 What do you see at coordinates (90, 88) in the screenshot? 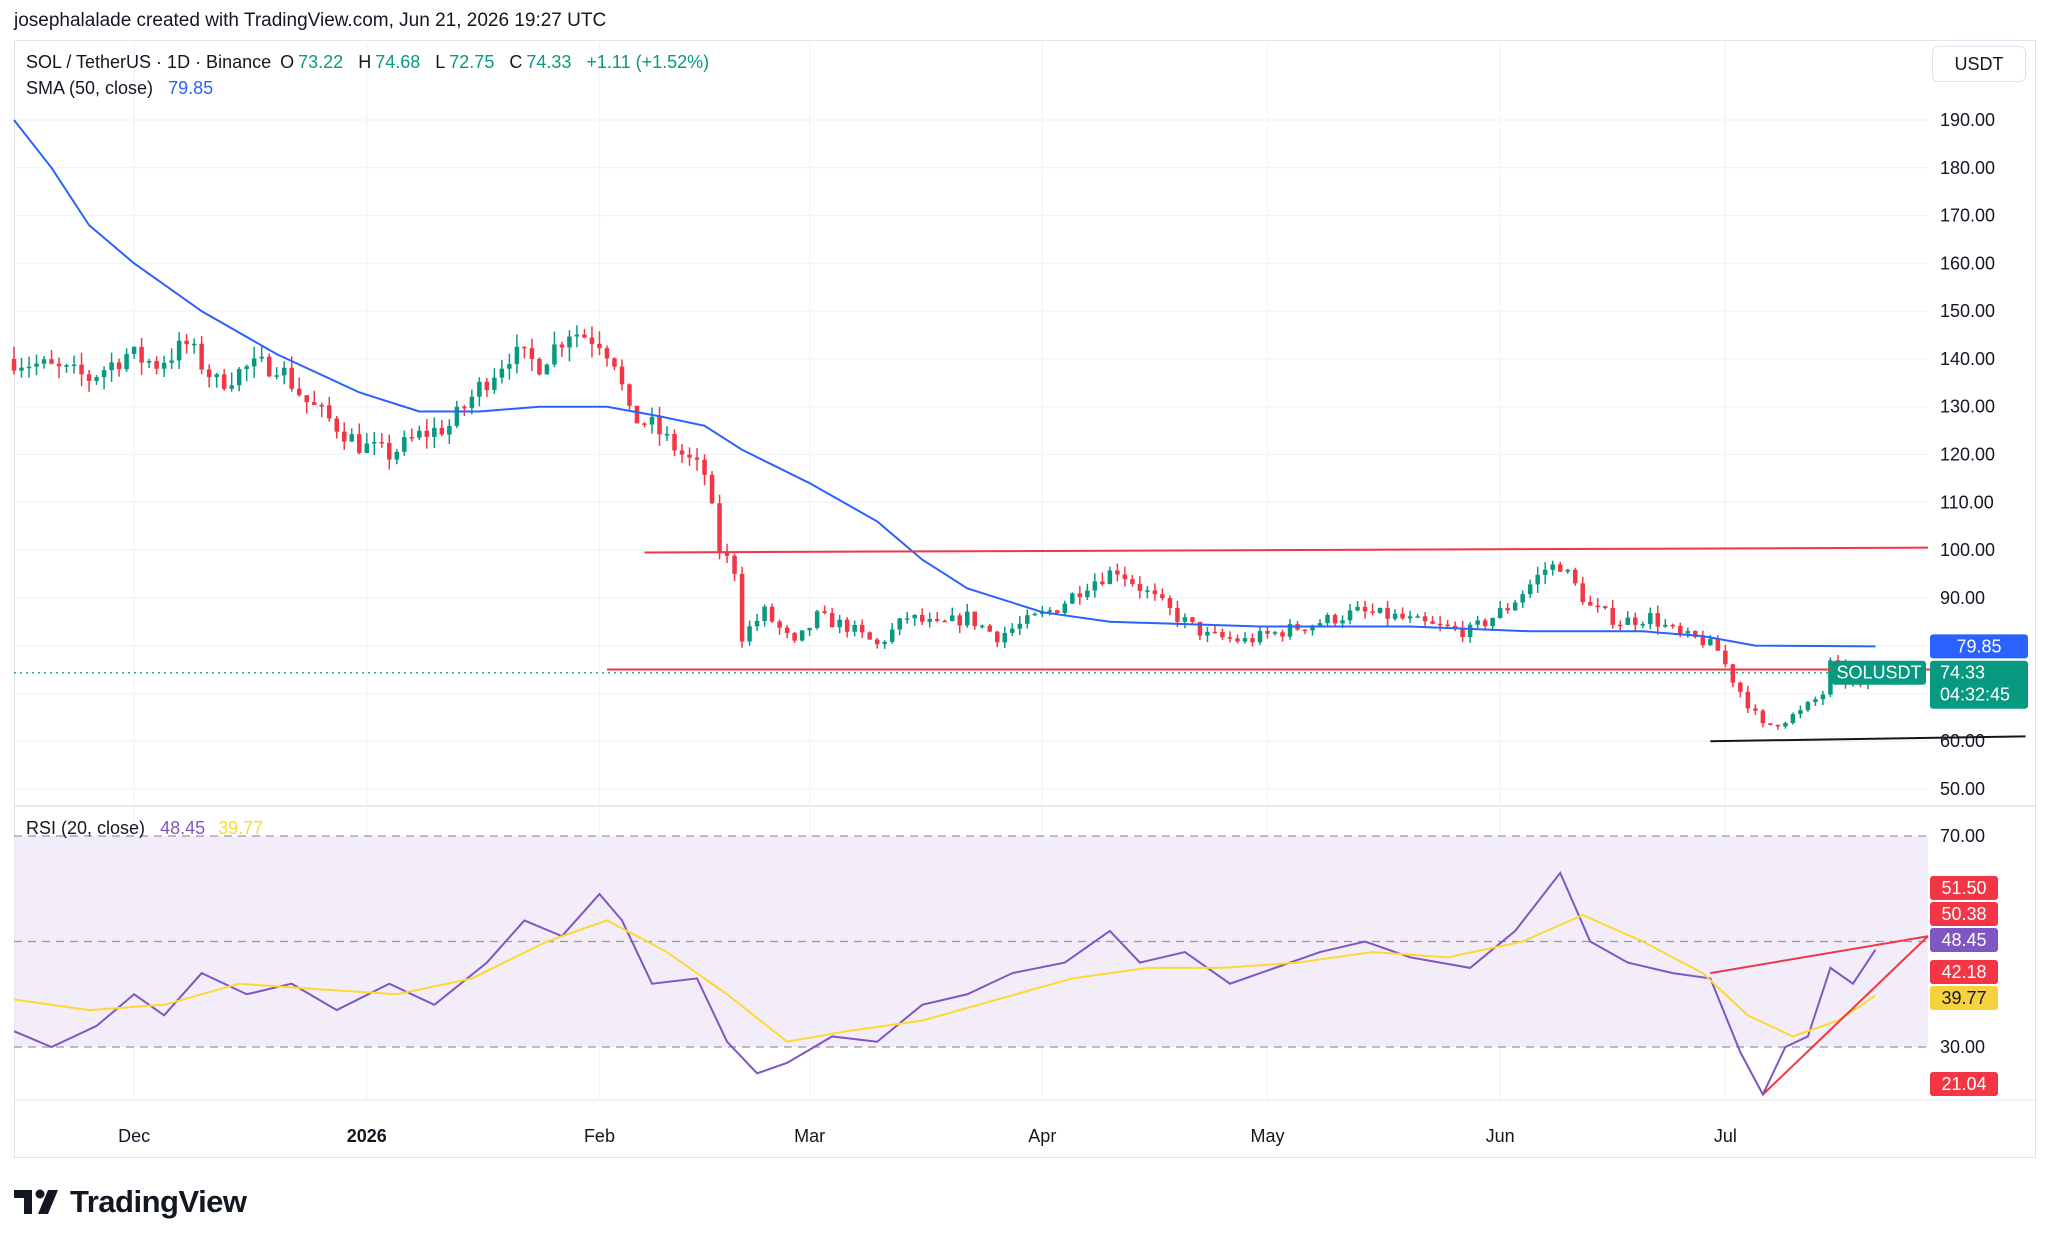
I see `sma-label: SMA (50, close)` at bounding box center [90, 88].